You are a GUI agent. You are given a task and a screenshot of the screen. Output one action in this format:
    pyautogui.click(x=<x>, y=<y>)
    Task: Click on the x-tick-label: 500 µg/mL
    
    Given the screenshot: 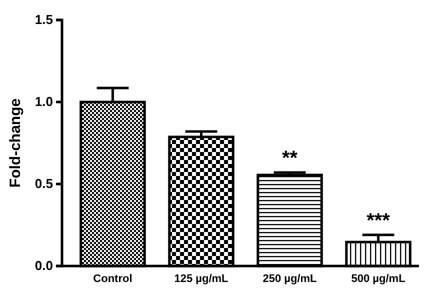 What is the action you would take?
    pyautogui.click(x=378, y=278)
    